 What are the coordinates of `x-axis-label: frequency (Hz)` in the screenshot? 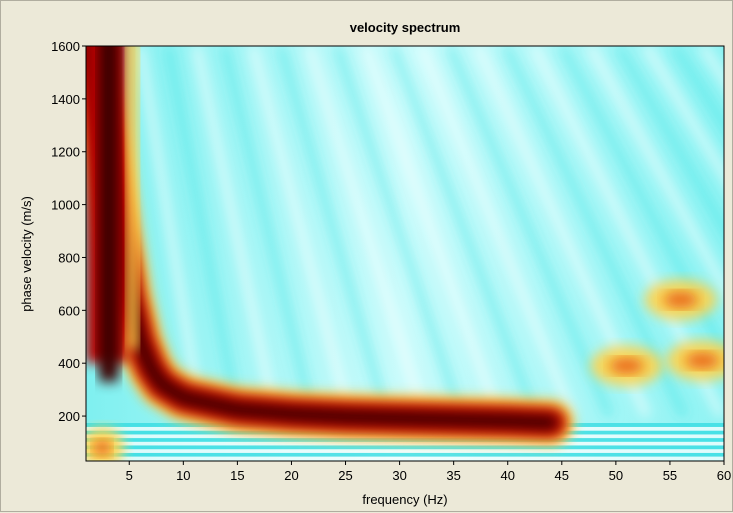 It's located at (404, 499).